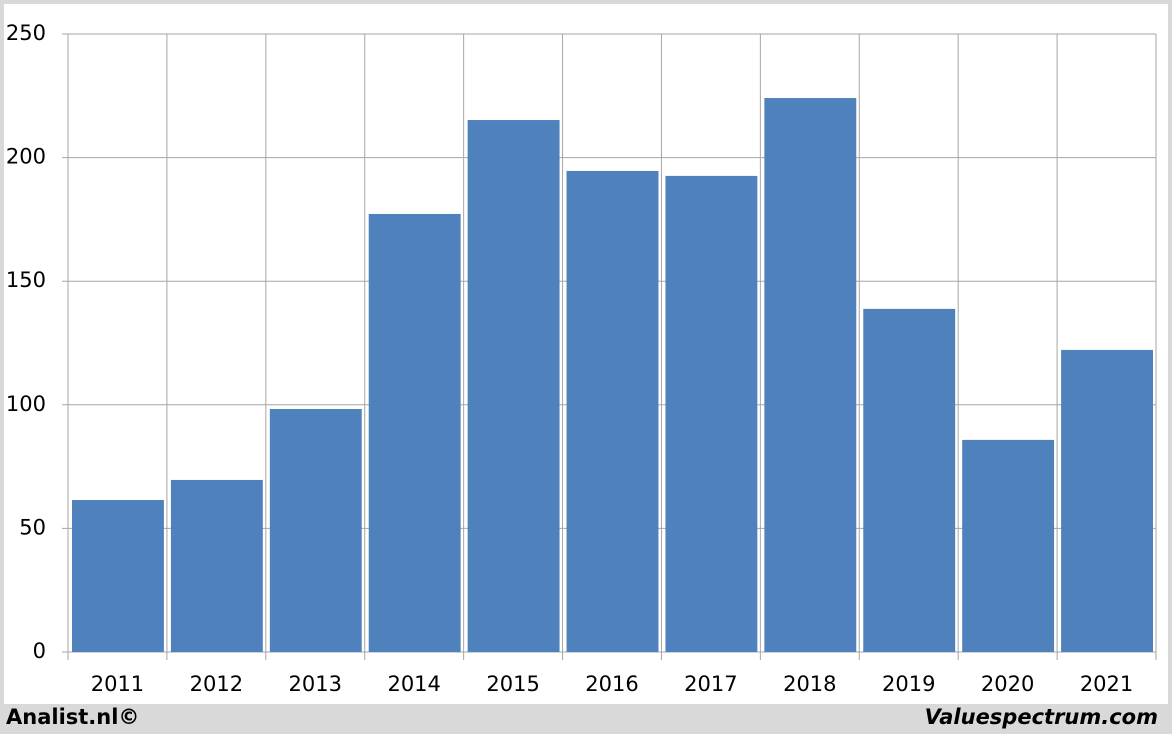 The width and height of the screenshot is (1172, 734). I want to click on y-tick-label: 50, so click(32, 527).